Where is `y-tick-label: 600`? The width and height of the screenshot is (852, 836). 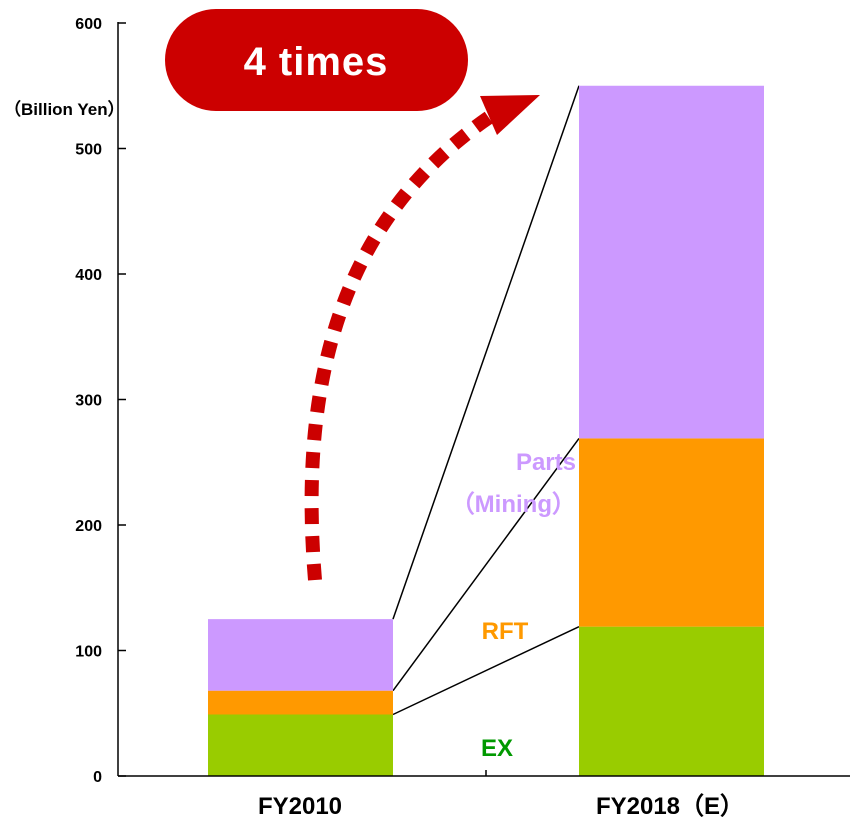 y-tick-label: 600 is located at coordinates (88, 24).